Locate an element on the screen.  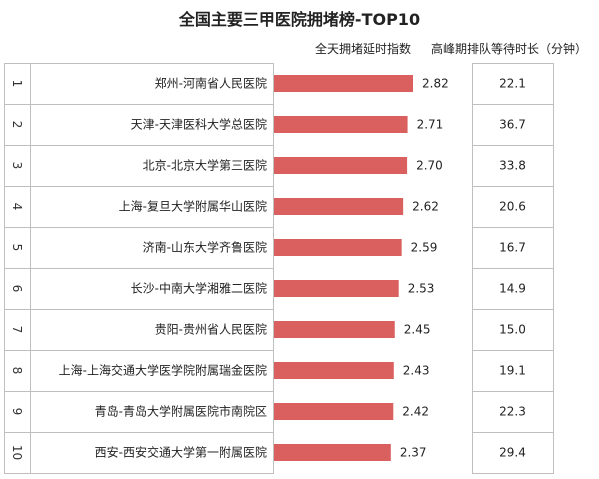
hospital-label: 上海-复旦大学附属华山医院 is located at coordinates (193, 206).